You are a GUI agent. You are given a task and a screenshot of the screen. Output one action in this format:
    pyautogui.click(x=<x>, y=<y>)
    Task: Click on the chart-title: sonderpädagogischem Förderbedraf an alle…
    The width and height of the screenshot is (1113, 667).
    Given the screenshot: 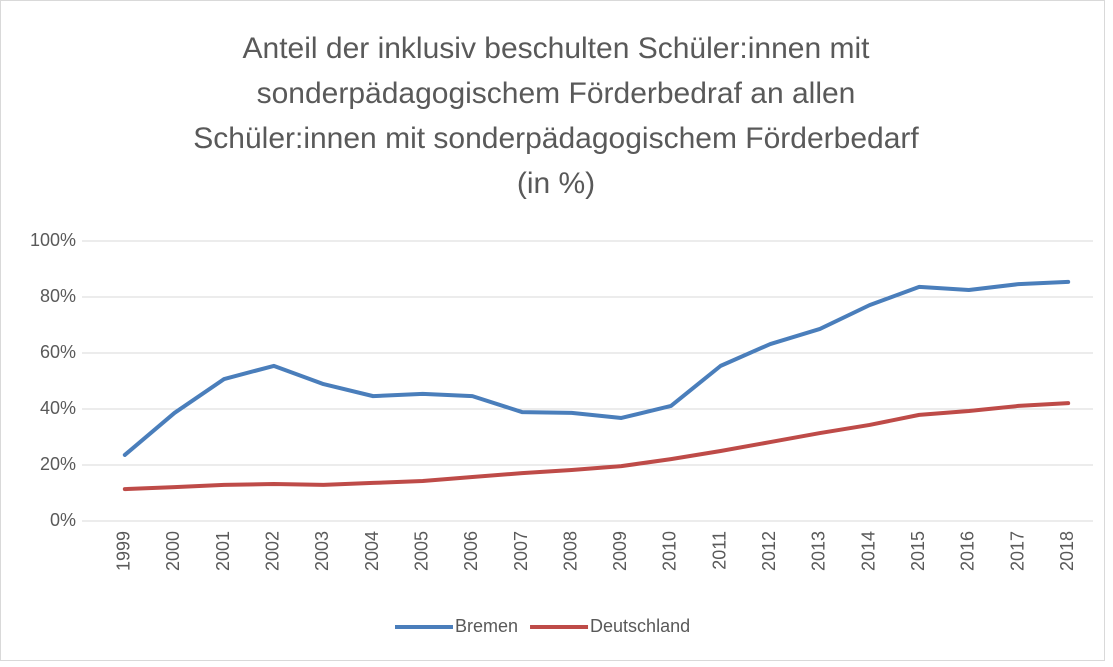 What is the action you would take?
    pyautogui.click(x=556, y=93)
    